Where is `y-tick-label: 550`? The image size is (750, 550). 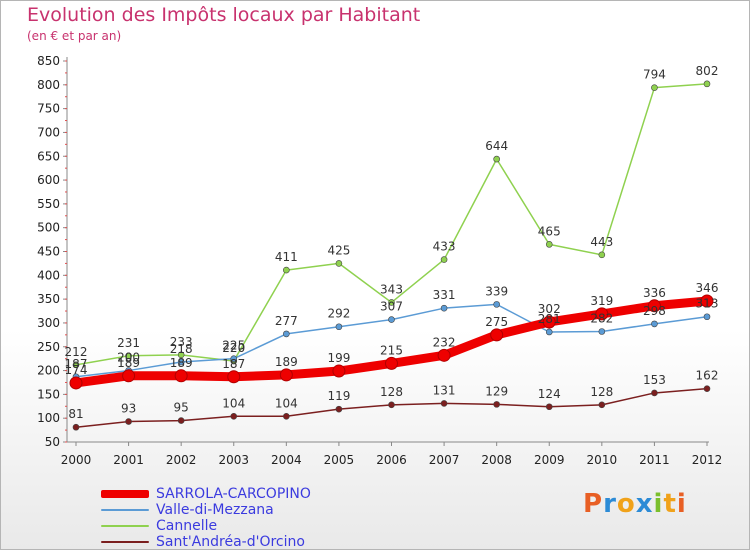
y-tick-label: 550 is located at coordinates (48, 204).